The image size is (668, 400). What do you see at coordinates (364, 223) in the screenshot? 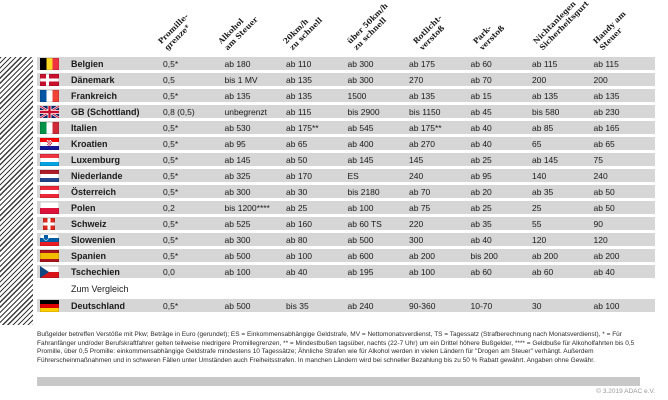
I see `fine-value-50kmh: ab 60 TS` at bounding box center [364, 223].